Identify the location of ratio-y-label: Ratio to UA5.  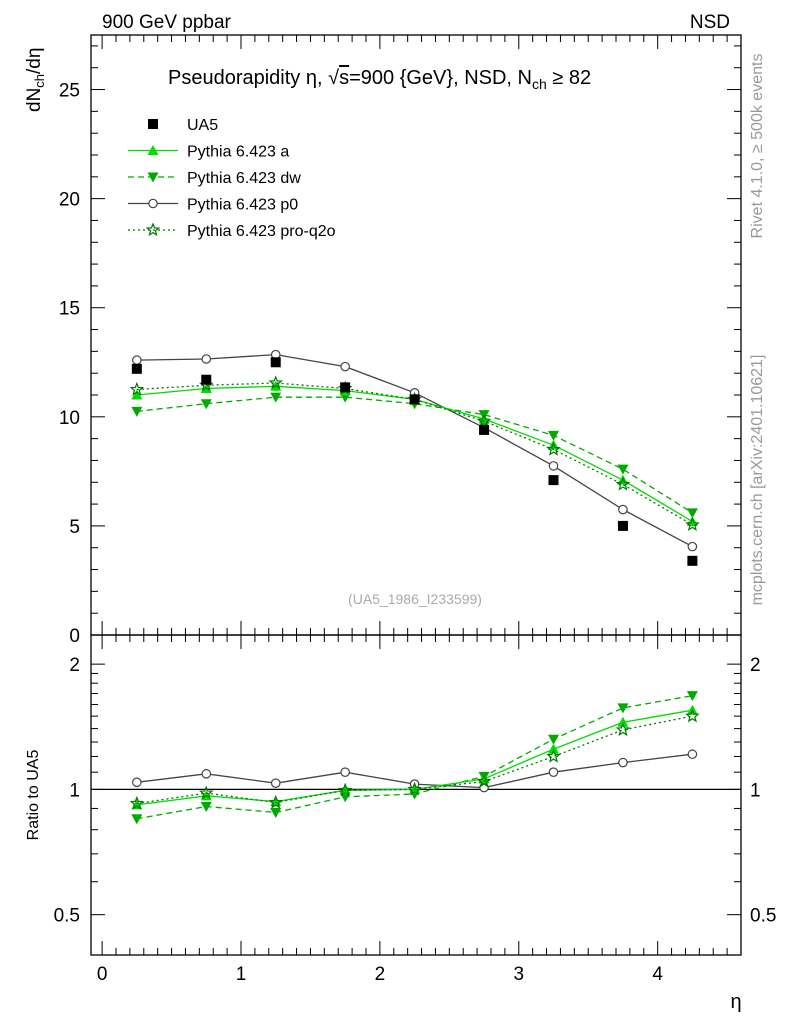
(33, 795).